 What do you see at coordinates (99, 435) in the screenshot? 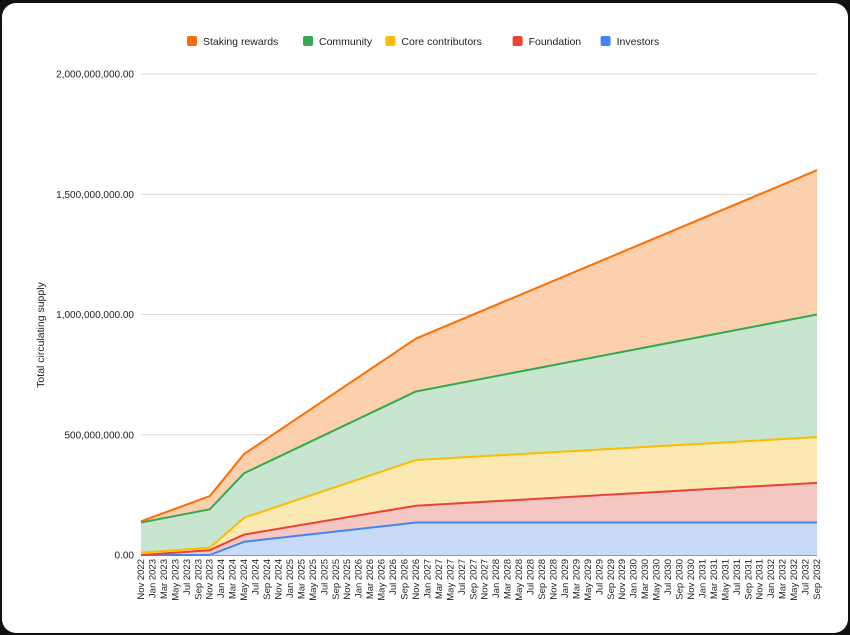
I see `y-tick-label: 500,000,000.00` at bounding box center [99, 435].